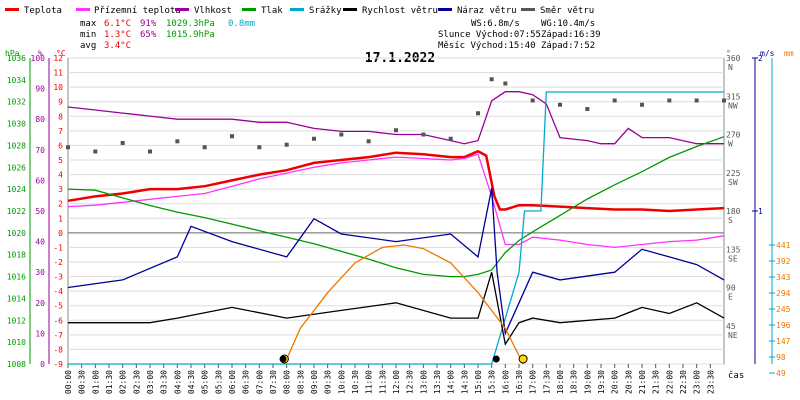  Describe the element at coordinates (40, 303) in the screenshot. I see `humidity-tick-label: 20` at that location.